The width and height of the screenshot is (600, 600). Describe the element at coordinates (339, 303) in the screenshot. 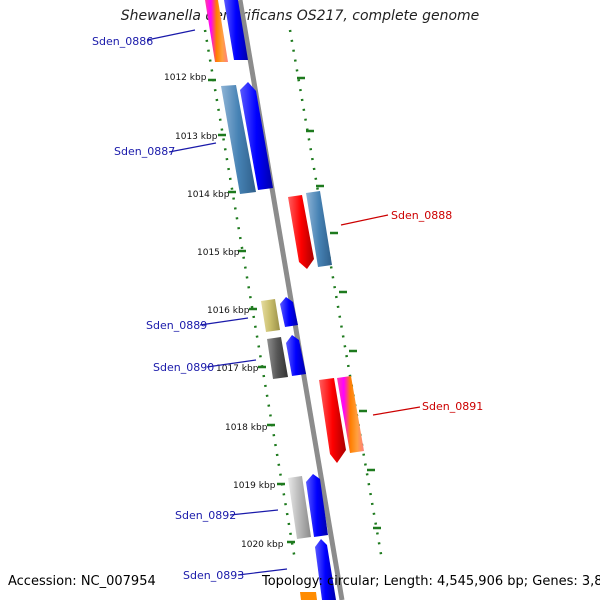

I see `outer-tick-marks` at that location.